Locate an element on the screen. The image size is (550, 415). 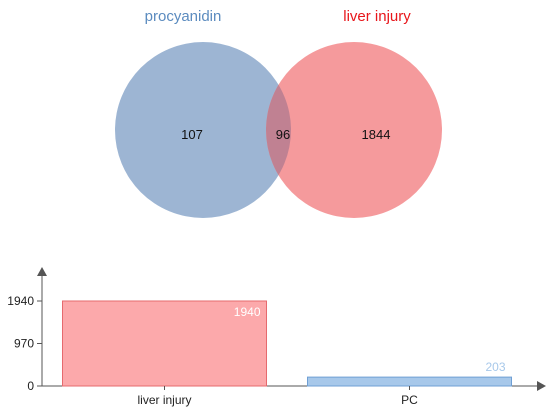
x-category-label: liver injury is located at coordinates (164, 400).